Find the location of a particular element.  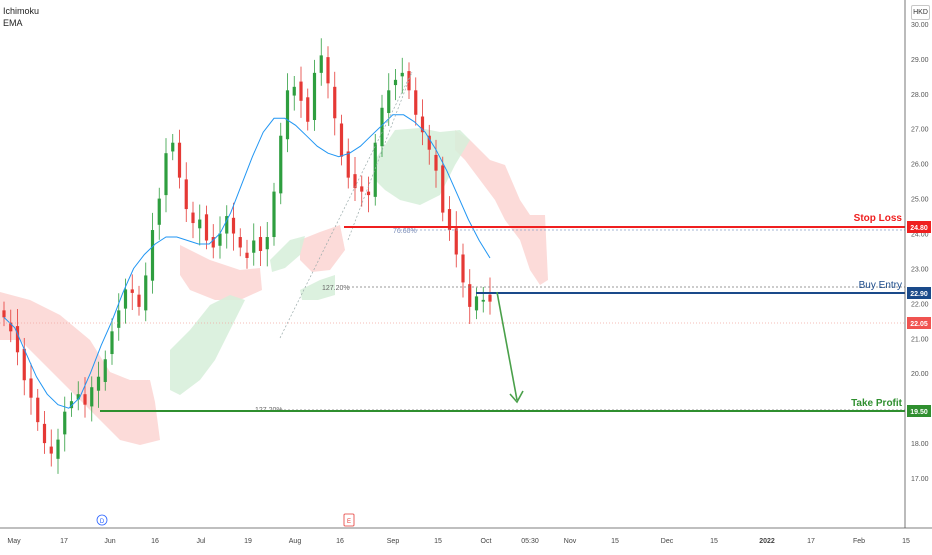

time-tick-label: 15 is located at coordinates (714, 541).